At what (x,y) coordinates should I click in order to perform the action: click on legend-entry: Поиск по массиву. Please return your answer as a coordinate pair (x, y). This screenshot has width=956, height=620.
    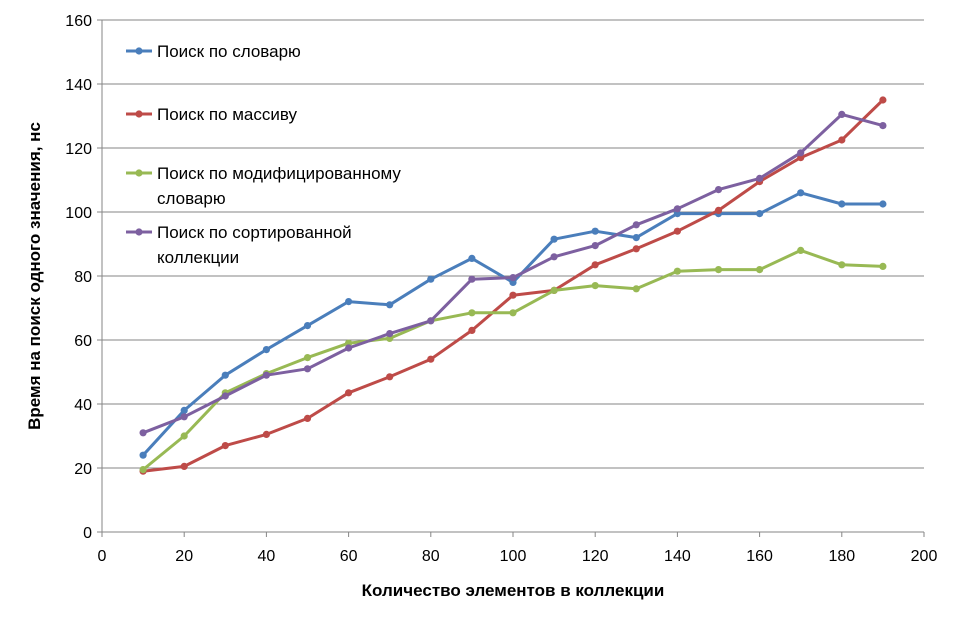
    Looking at the image, I should click on (212, 114).